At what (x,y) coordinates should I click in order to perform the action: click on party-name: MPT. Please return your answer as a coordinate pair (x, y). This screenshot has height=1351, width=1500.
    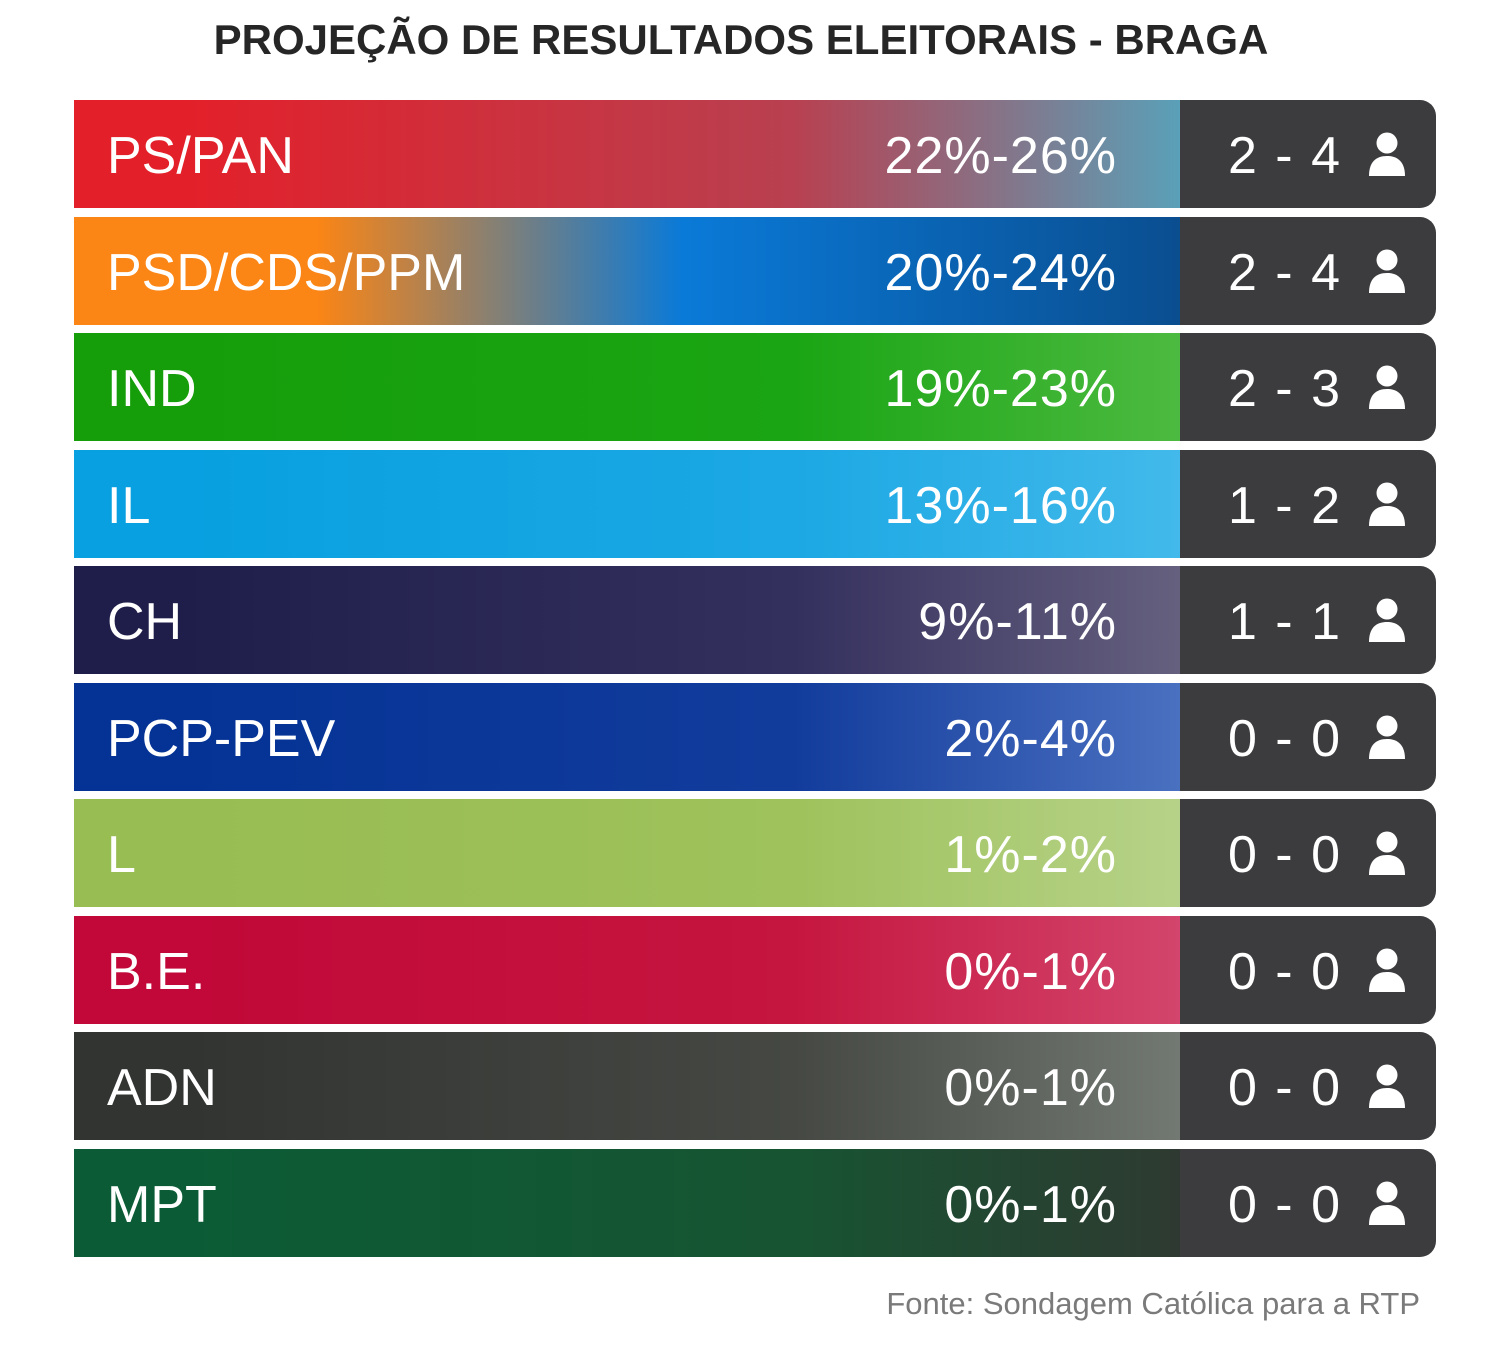
    Looking at the image, I should click on (162, 1204).